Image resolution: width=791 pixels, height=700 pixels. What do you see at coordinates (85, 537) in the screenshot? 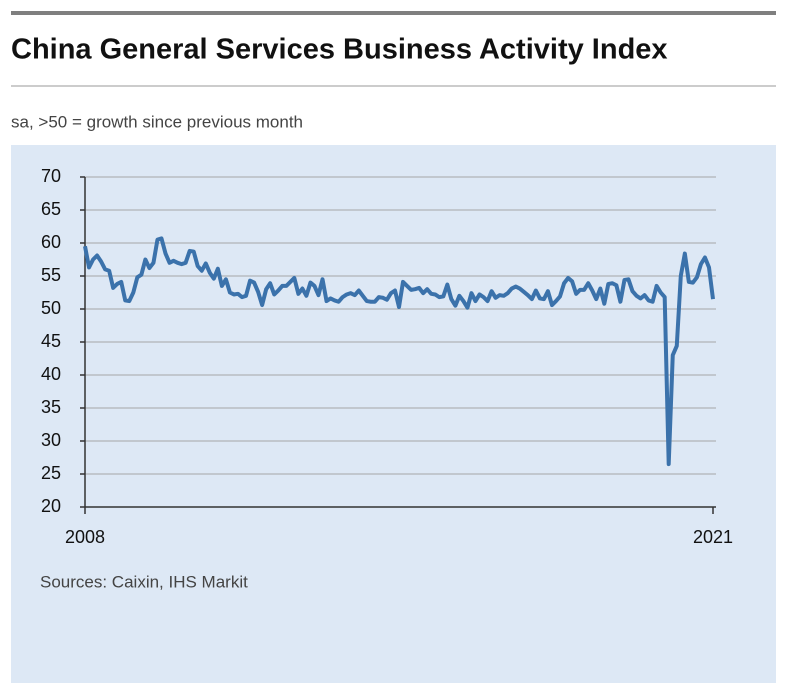
I see `x-tick-label: 2008` at bounding box center [85, 537].